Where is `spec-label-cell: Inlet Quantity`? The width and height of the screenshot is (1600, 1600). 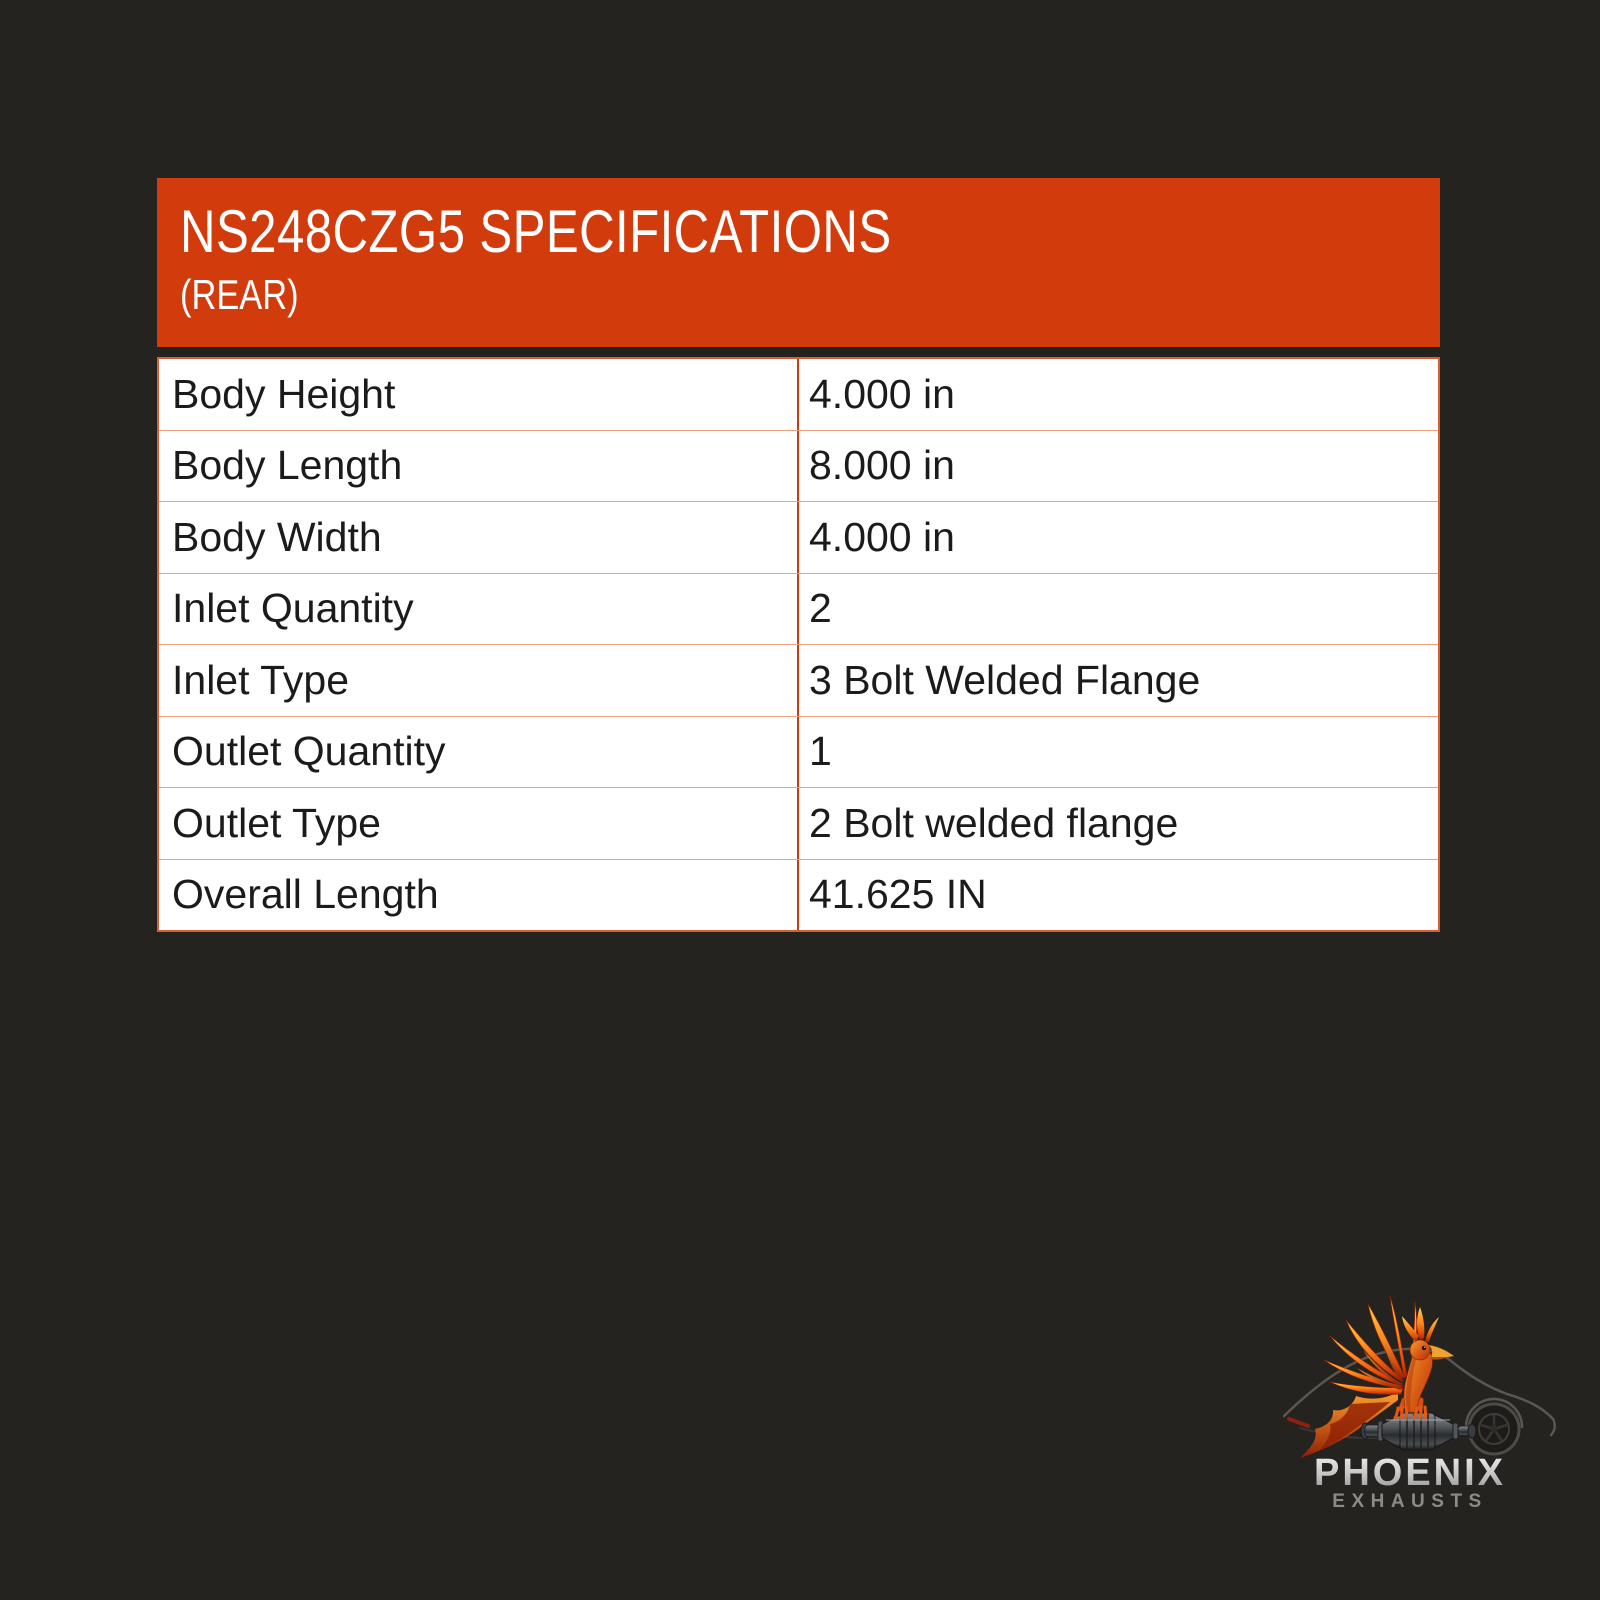 spec-label-cell: Inlet Quantity is located at coordinates (479, 608).